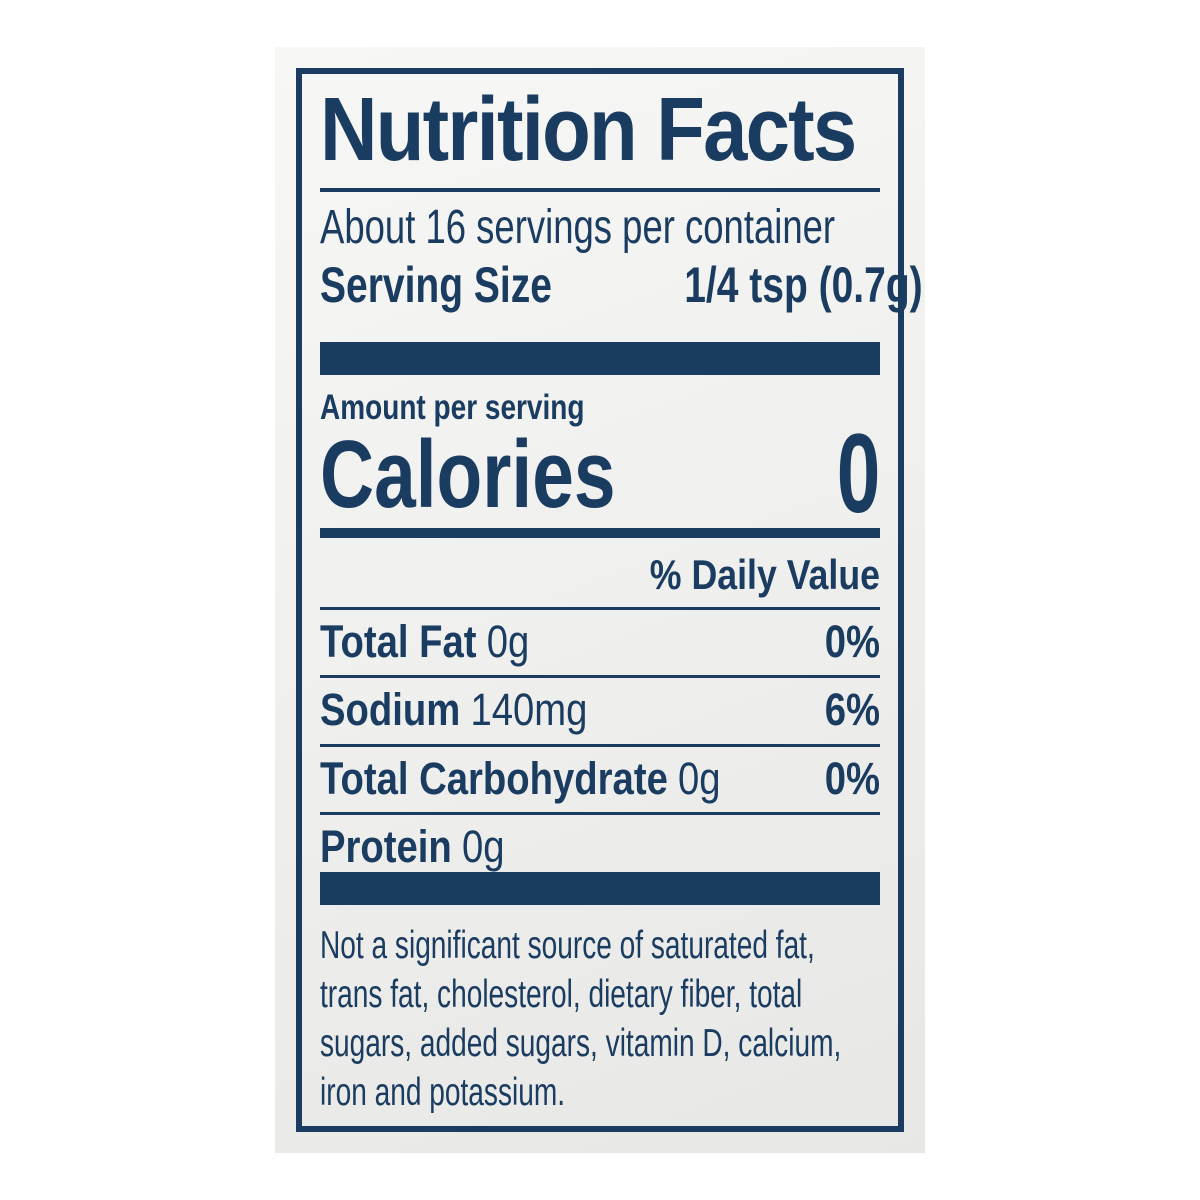 Image resolution: width=1200 pixels, height=1200 pixels. What do you see at coordinates (600, 532) in the screenshot?
I see `calories-divider` at bounding box center [600, 532].